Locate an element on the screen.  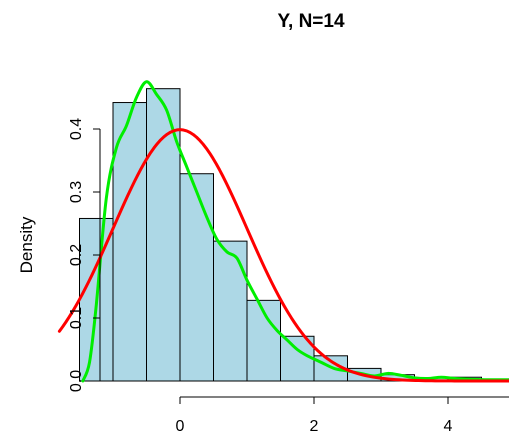
y-tick-label: 0.0 is located at coordinates (76, 381).